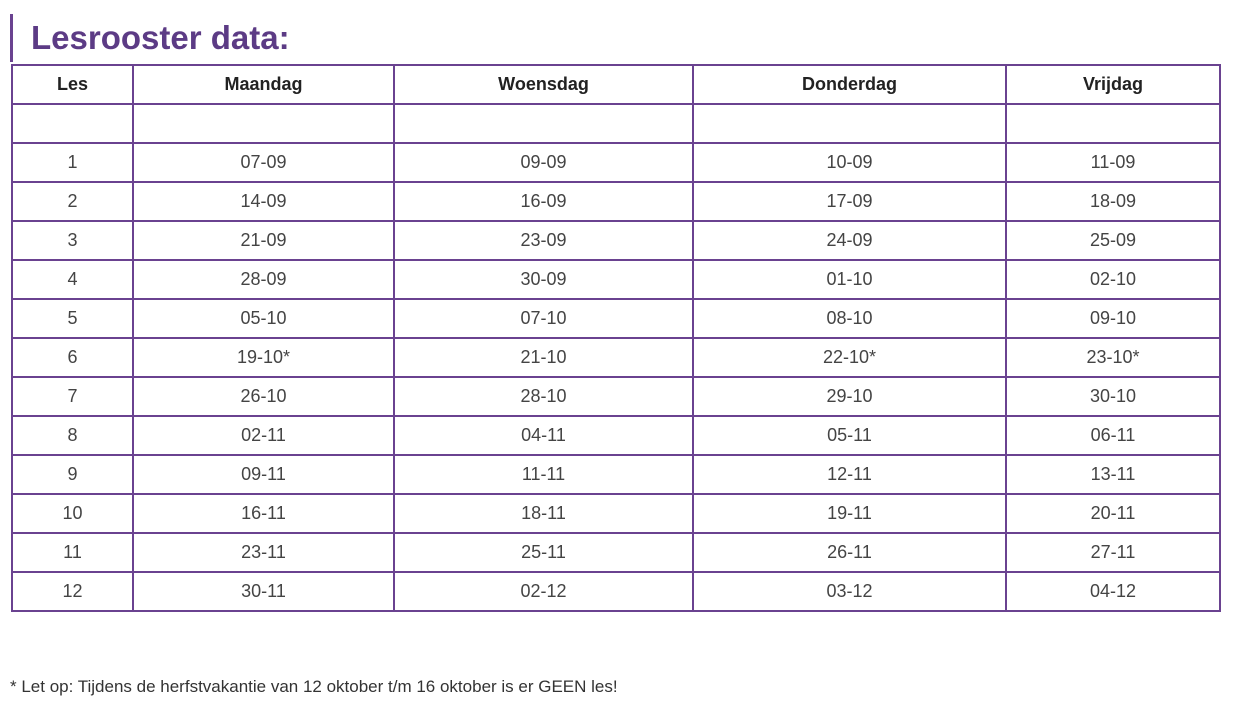 This screenshot has height=711, width=1236. Describe the element at coordinates (263, 240) in the screenshot. I see `cell: 21-09` at that location.